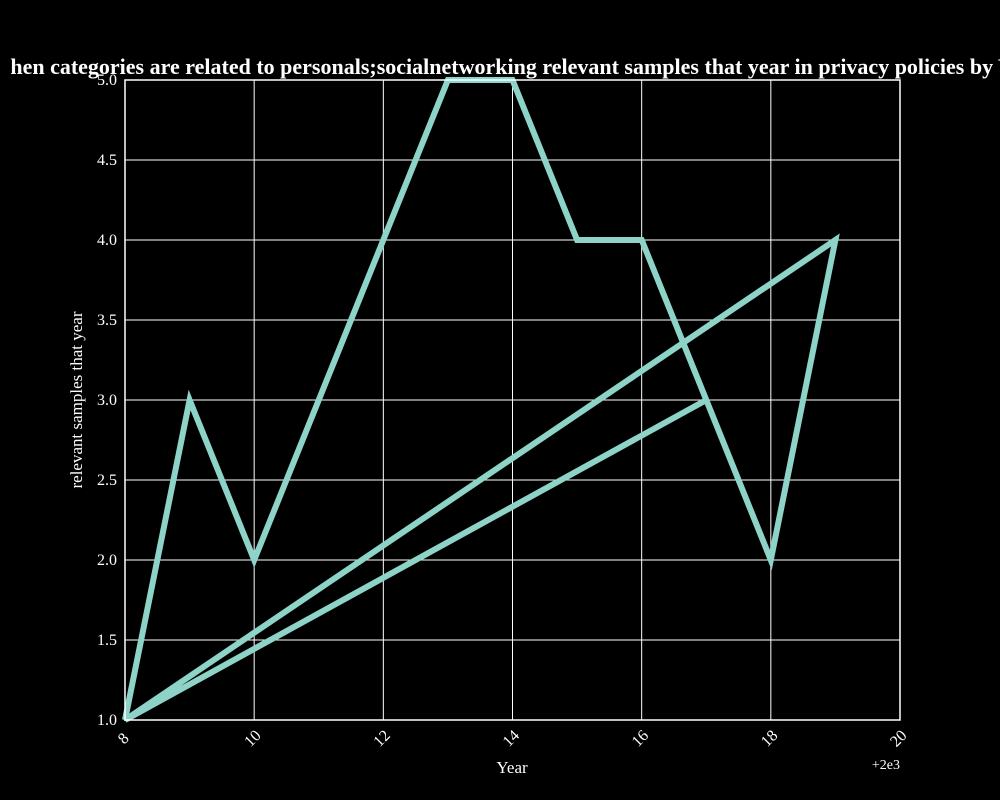 This screenshot has height=800, width=1000. I want to click on x-tick-label: 12, so click(381, 738).